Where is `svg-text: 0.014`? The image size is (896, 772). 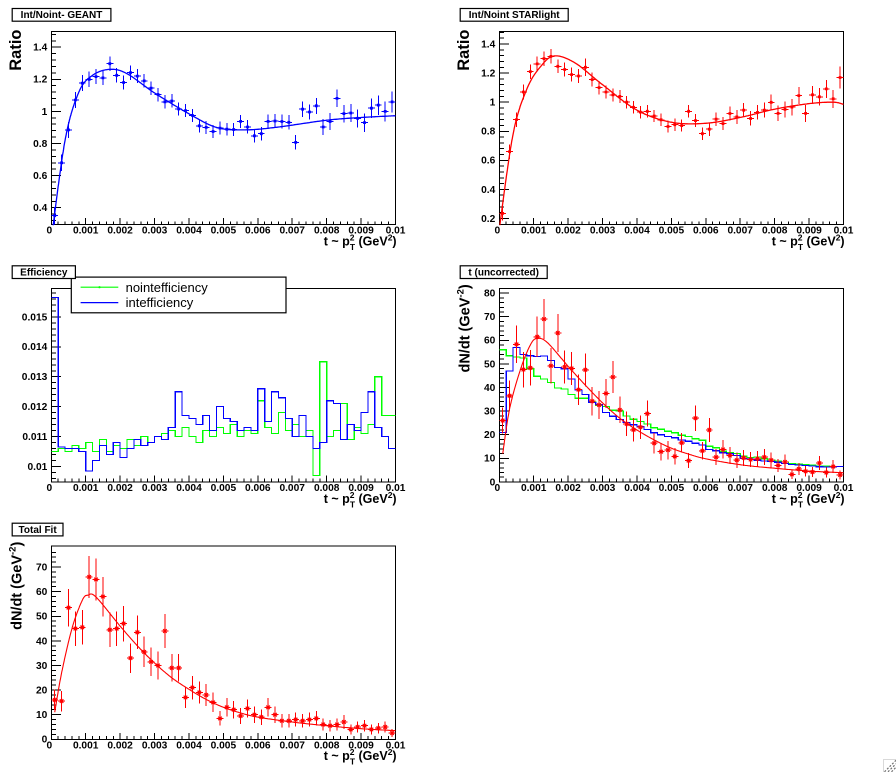
svg-text: 0.014 is located at coordinates (35, 347).